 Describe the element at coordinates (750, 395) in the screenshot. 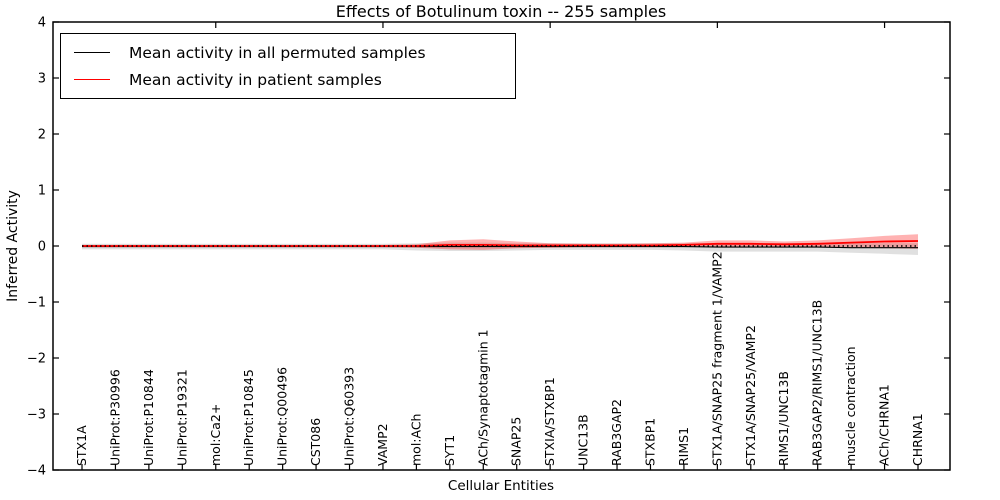

I see `x-category-label: STX1A/SNAP25/VAMP2` at that location.